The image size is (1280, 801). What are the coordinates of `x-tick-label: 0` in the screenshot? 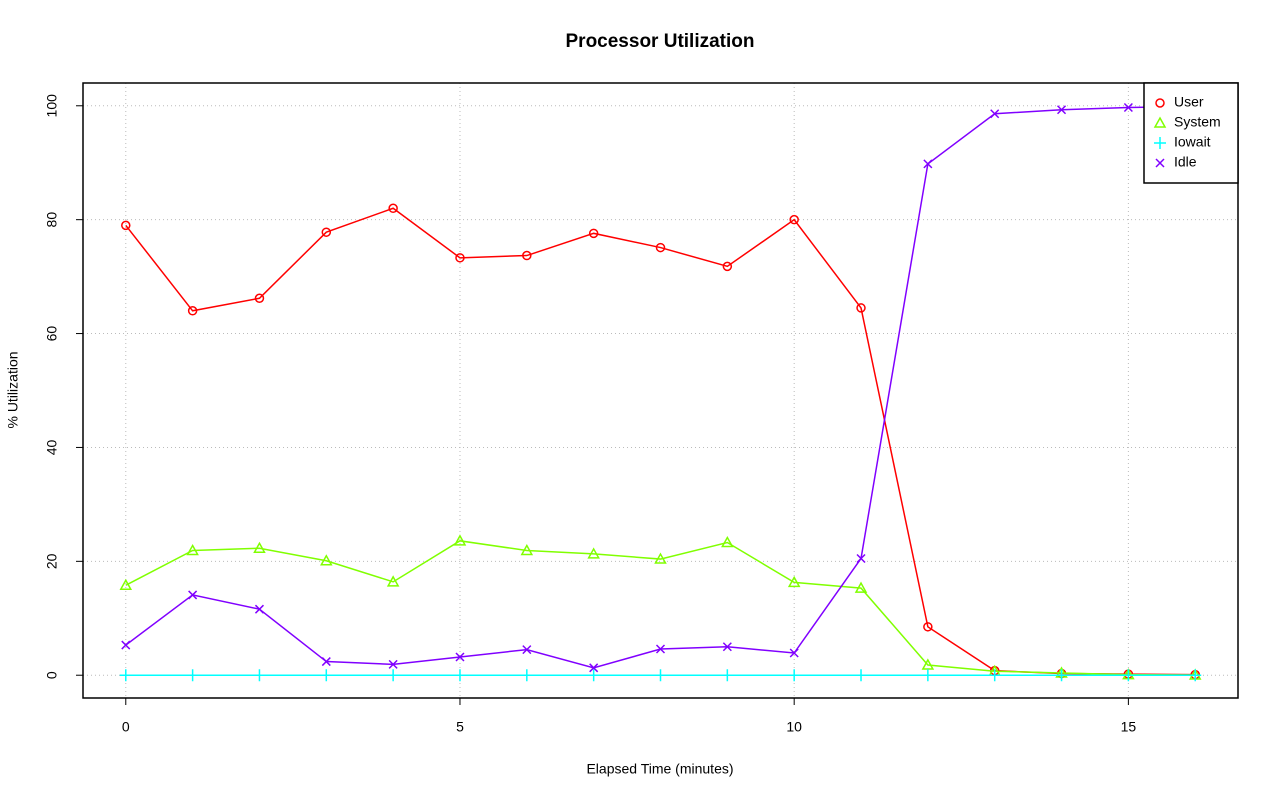 It's located at (126, 727).